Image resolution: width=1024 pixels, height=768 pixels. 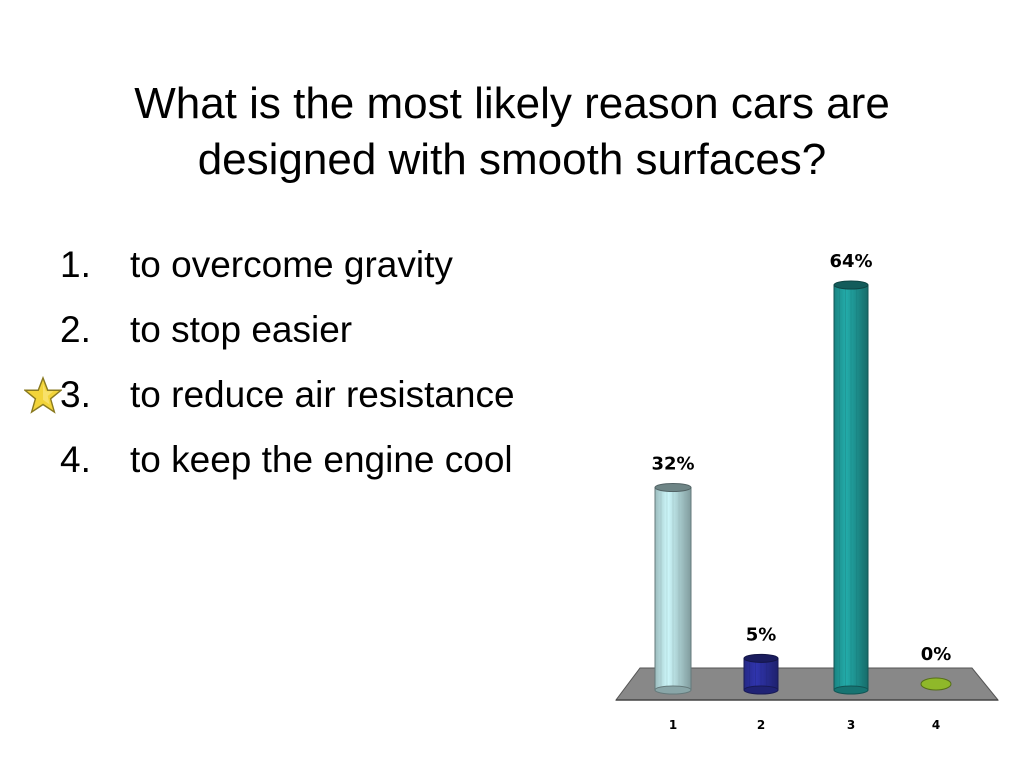 I want to click on data-label-2: 5%, so click(x=761, y=634).